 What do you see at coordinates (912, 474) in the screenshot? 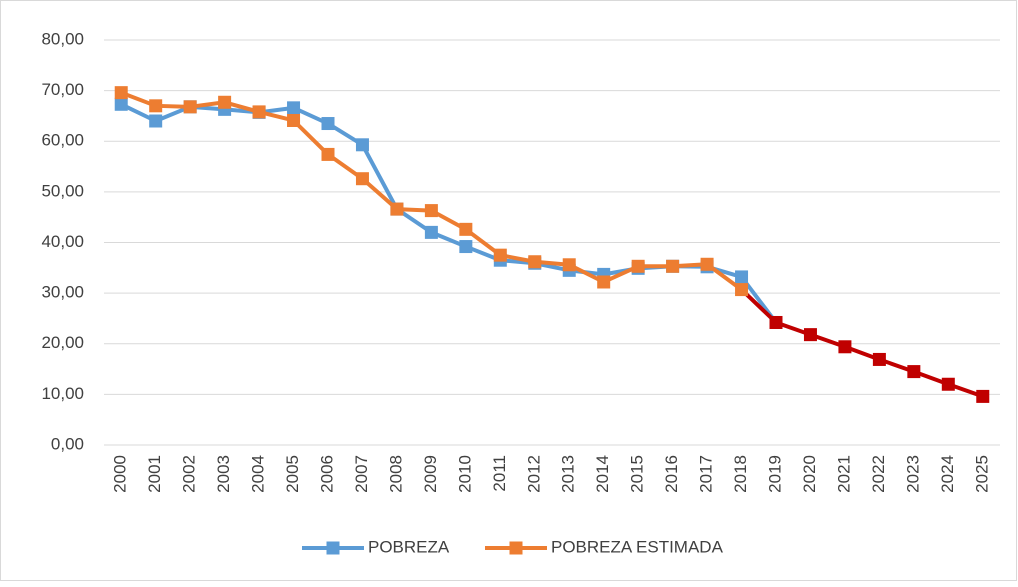
I see `x-tick-label: 2023` at bounding box center [912, 474].